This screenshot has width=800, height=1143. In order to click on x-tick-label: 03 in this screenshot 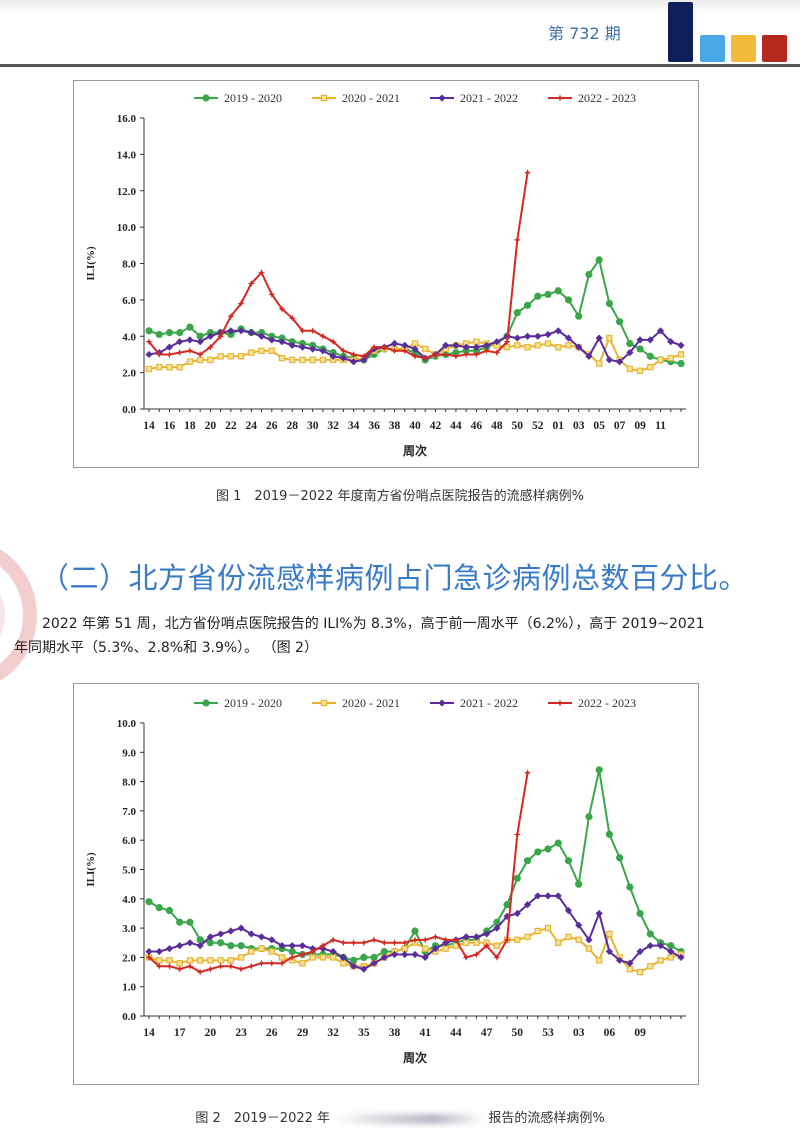, I will do `click(579, 1033)`.